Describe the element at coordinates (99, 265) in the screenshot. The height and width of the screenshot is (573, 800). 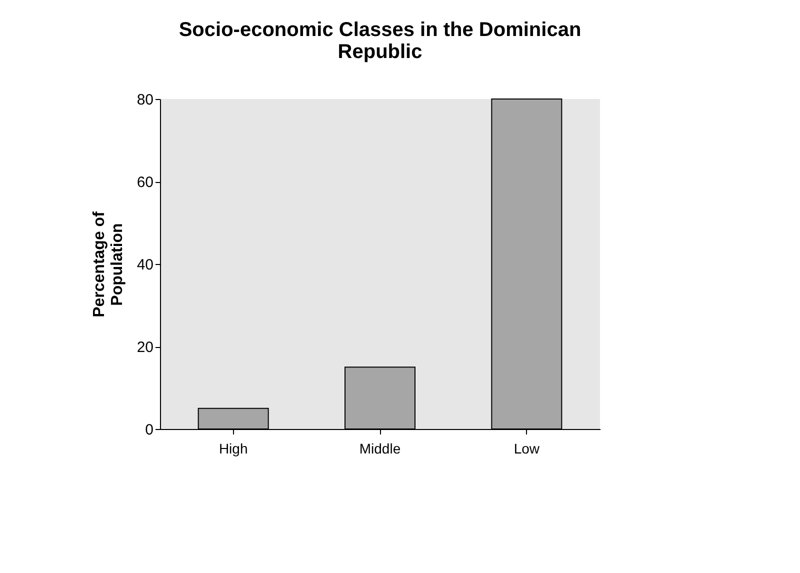
I see `text: Percentage of` at that location.